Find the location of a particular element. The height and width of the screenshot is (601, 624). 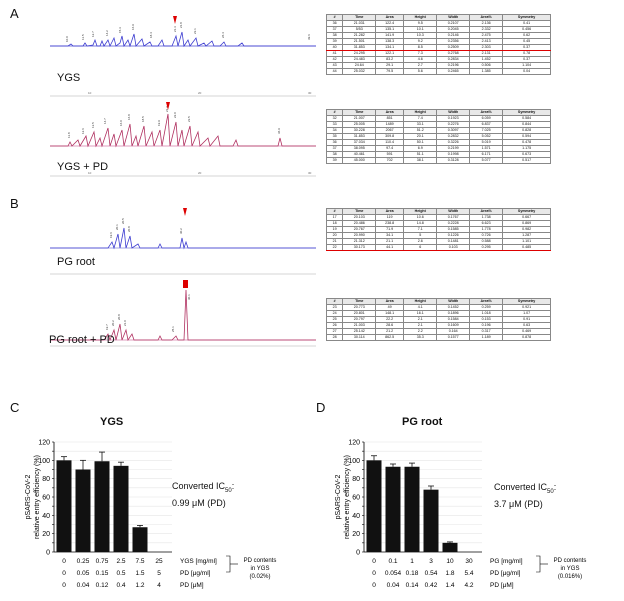

dose-label: 0.12 is located at coordinates (102, 585).